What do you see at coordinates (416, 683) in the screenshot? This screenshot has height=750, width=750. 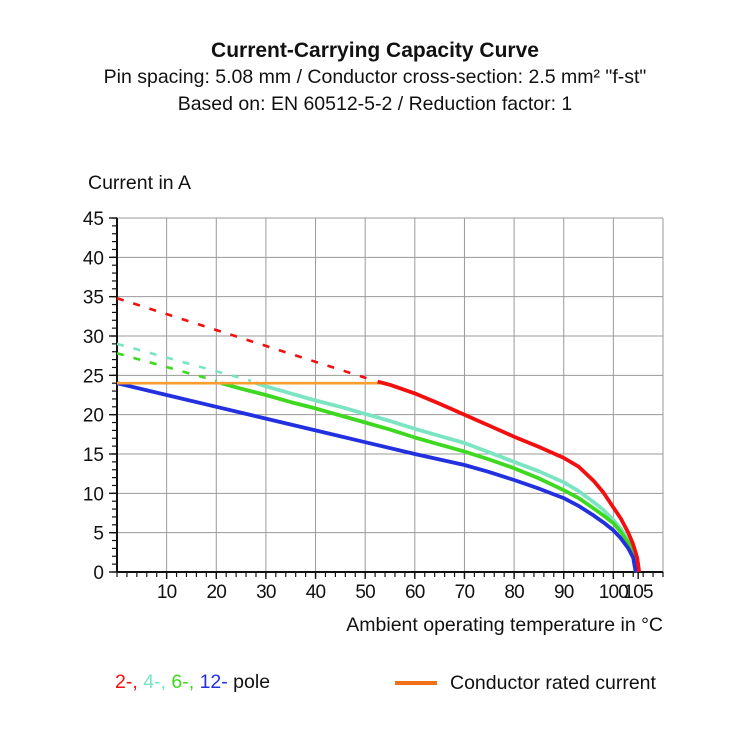 I see `rated-current-swatch` at bounding box center [416, 683].